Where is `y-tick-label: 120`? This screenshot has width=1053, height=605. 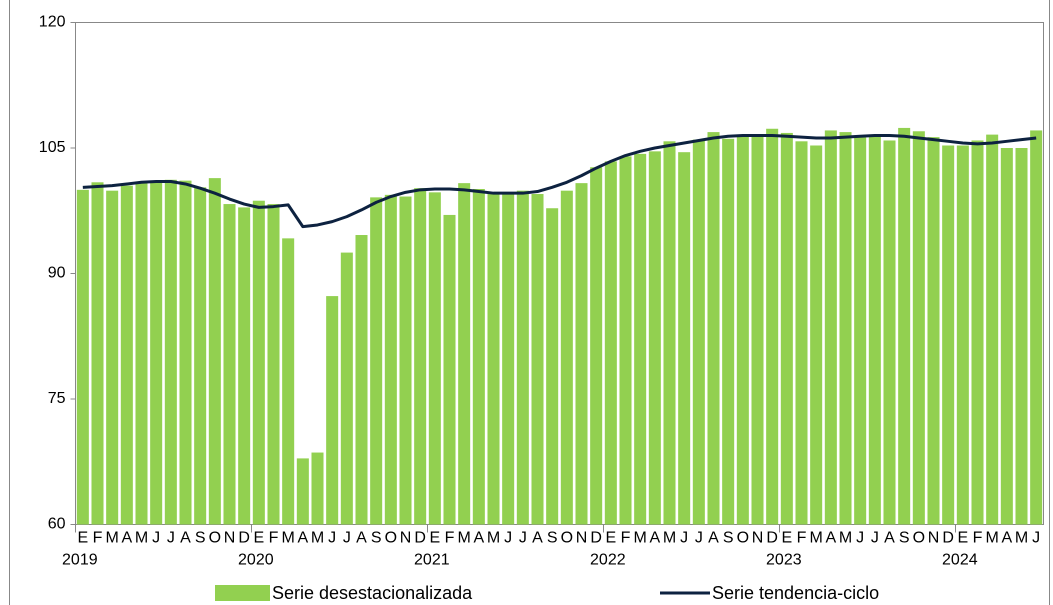
y-tick-label: 120 is located at coordinates (52, 22).